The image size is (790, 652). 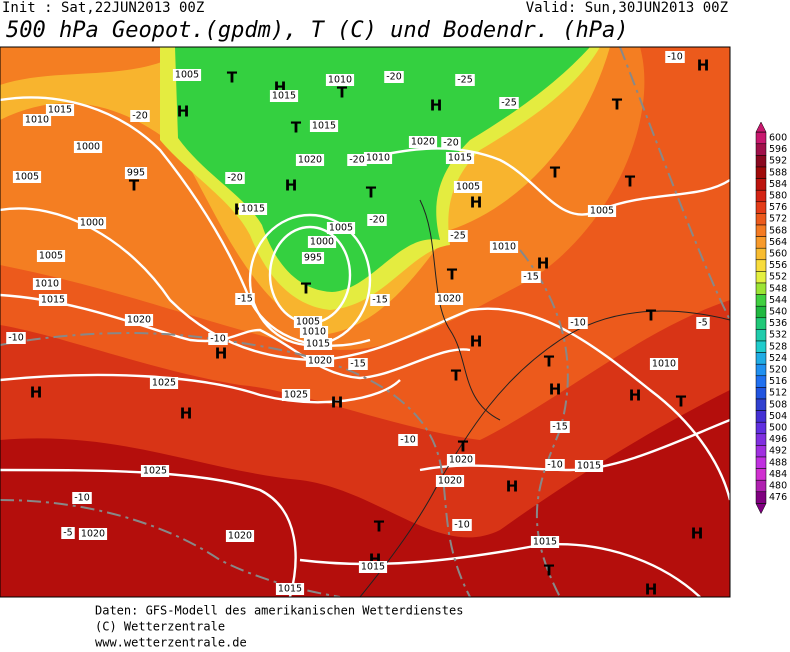 I want to click on temperature-label: -15, so click(x=245, y=299).